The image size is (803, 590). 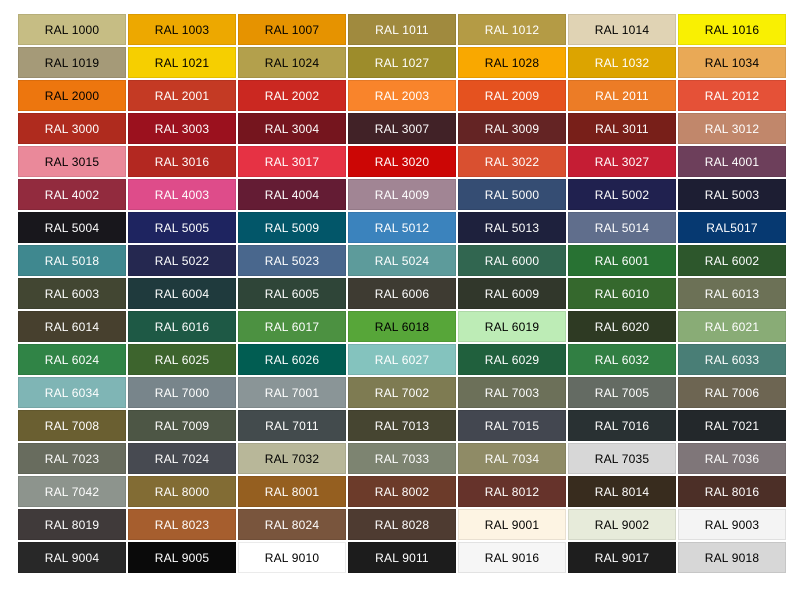 What do you see at coordinates (732, 227) in the screenshot?
I see `color-swatch-ral5017: RAL5017` at bounding box center [732, 227].